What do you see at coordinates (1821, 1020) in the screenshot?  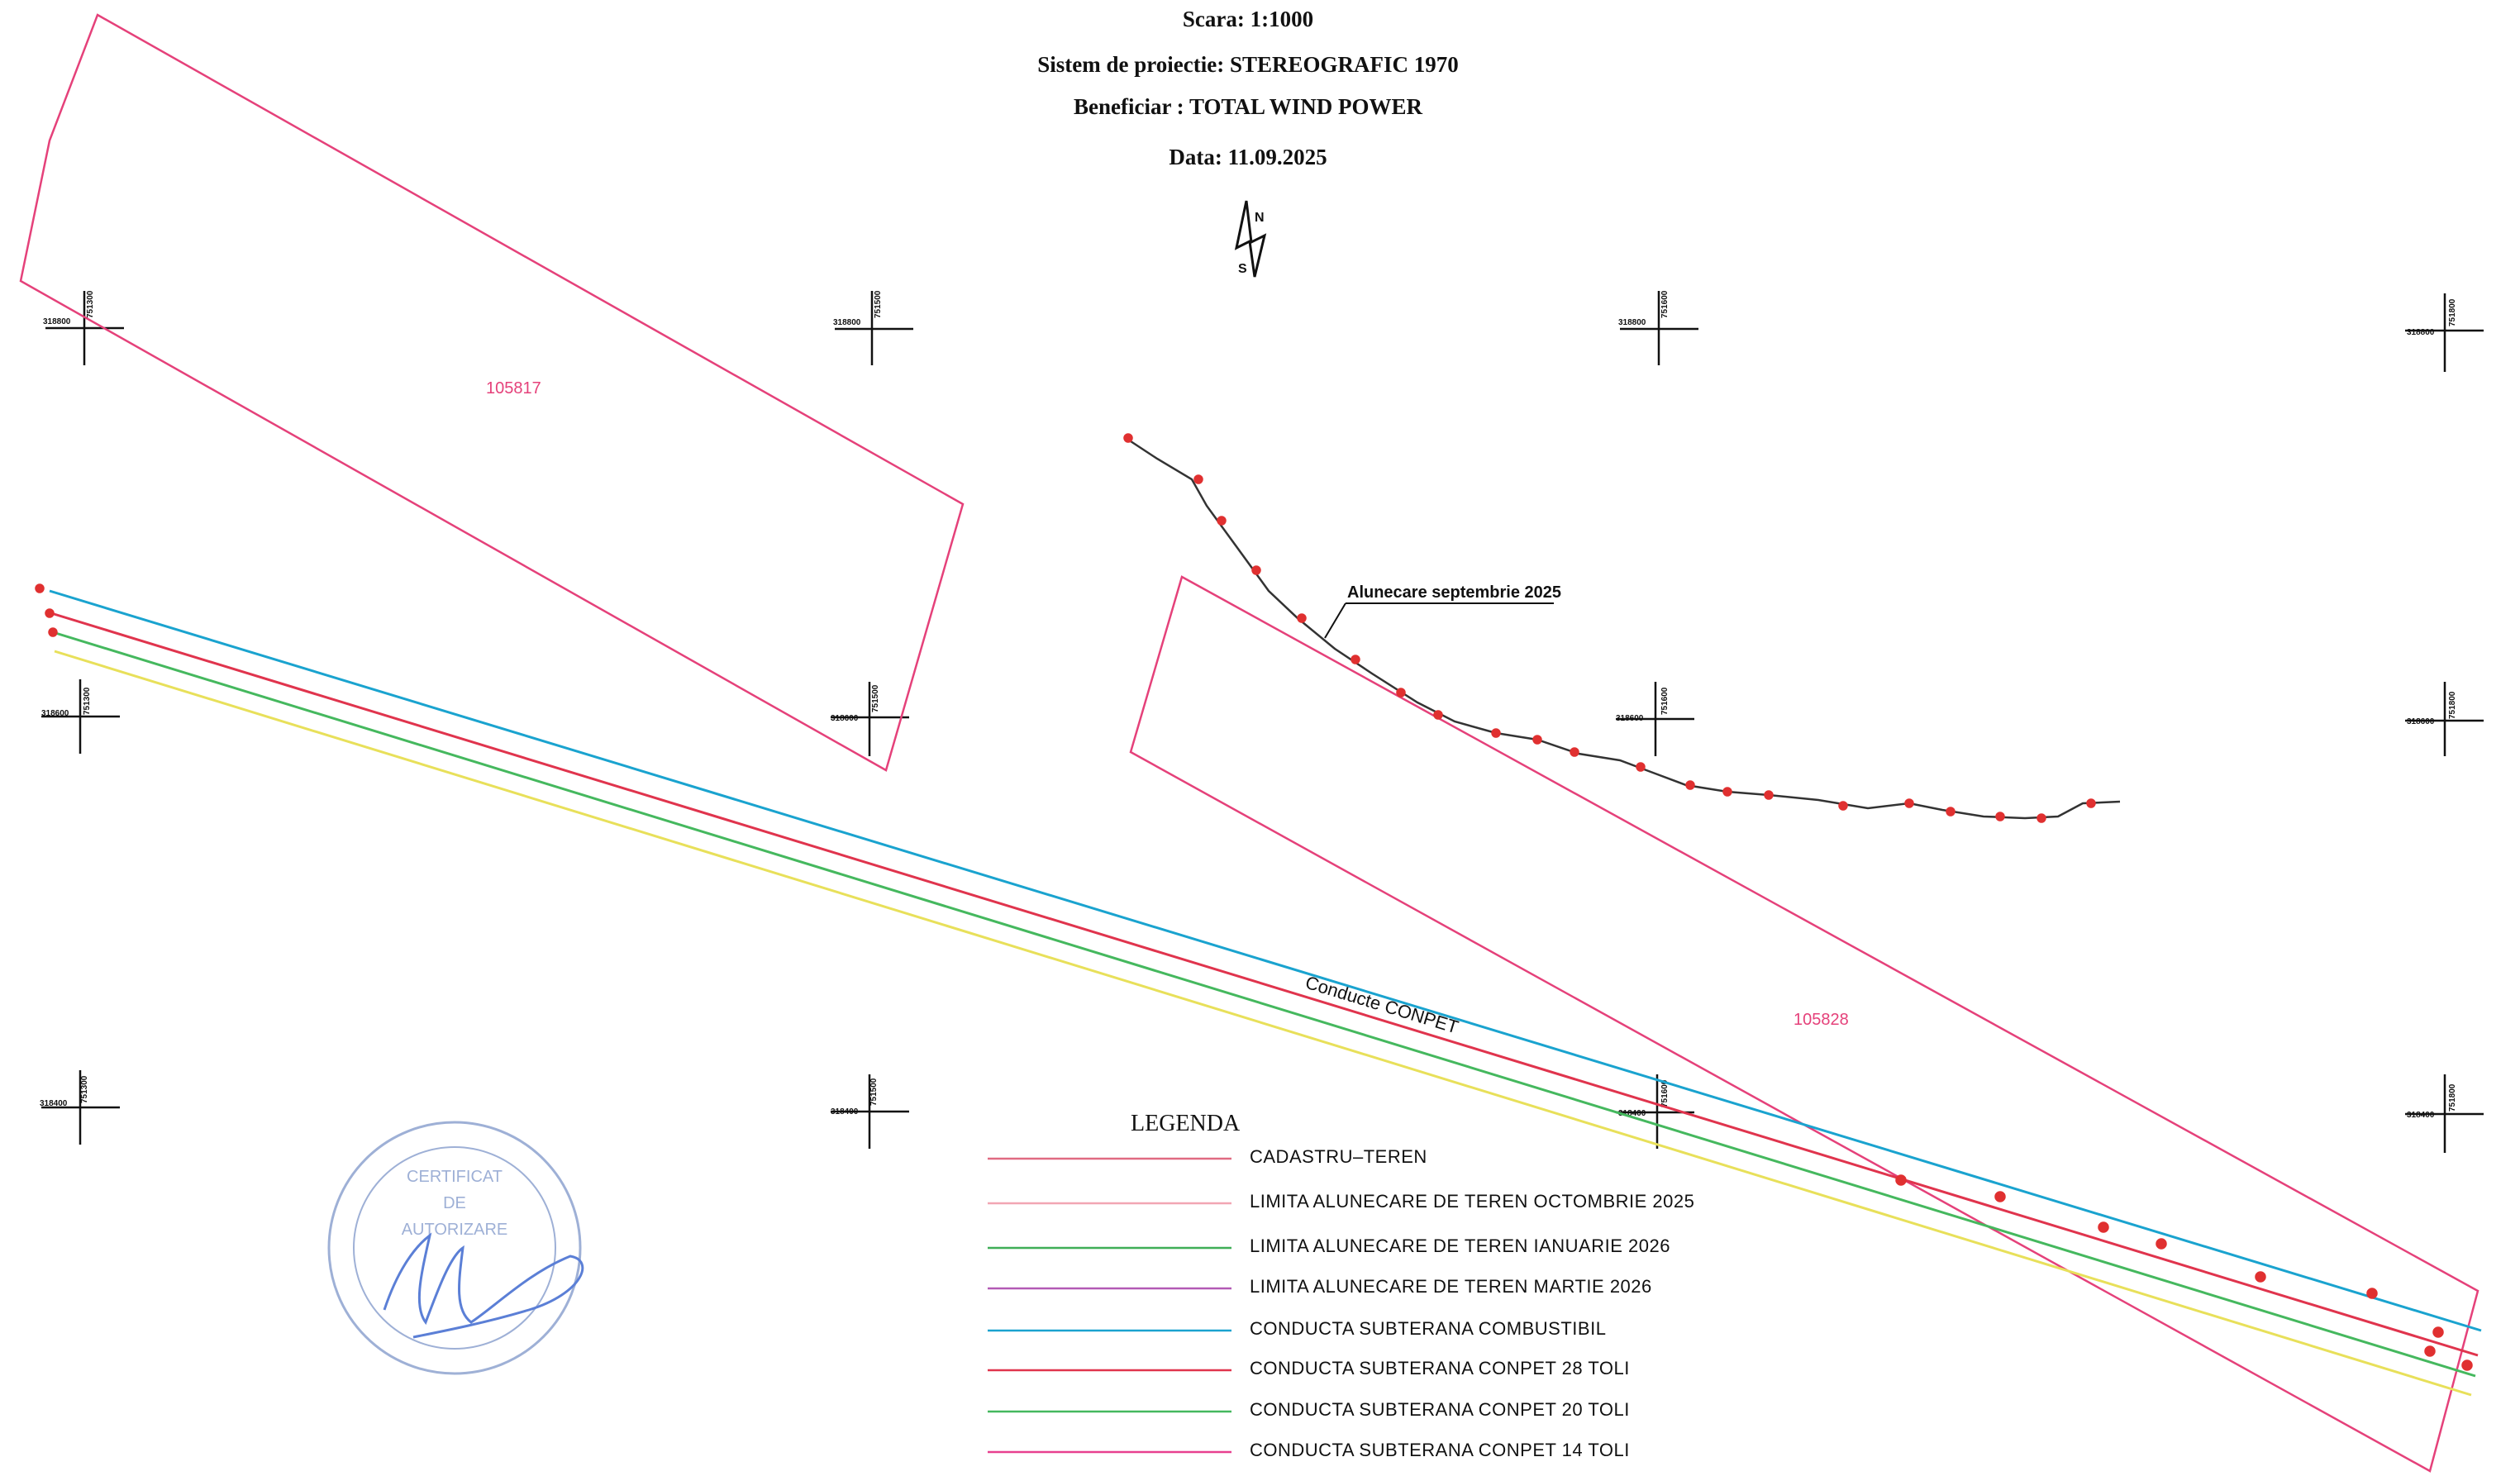 I see `parcel-label-105828: 105828` at bounding box center [1821, 1020].